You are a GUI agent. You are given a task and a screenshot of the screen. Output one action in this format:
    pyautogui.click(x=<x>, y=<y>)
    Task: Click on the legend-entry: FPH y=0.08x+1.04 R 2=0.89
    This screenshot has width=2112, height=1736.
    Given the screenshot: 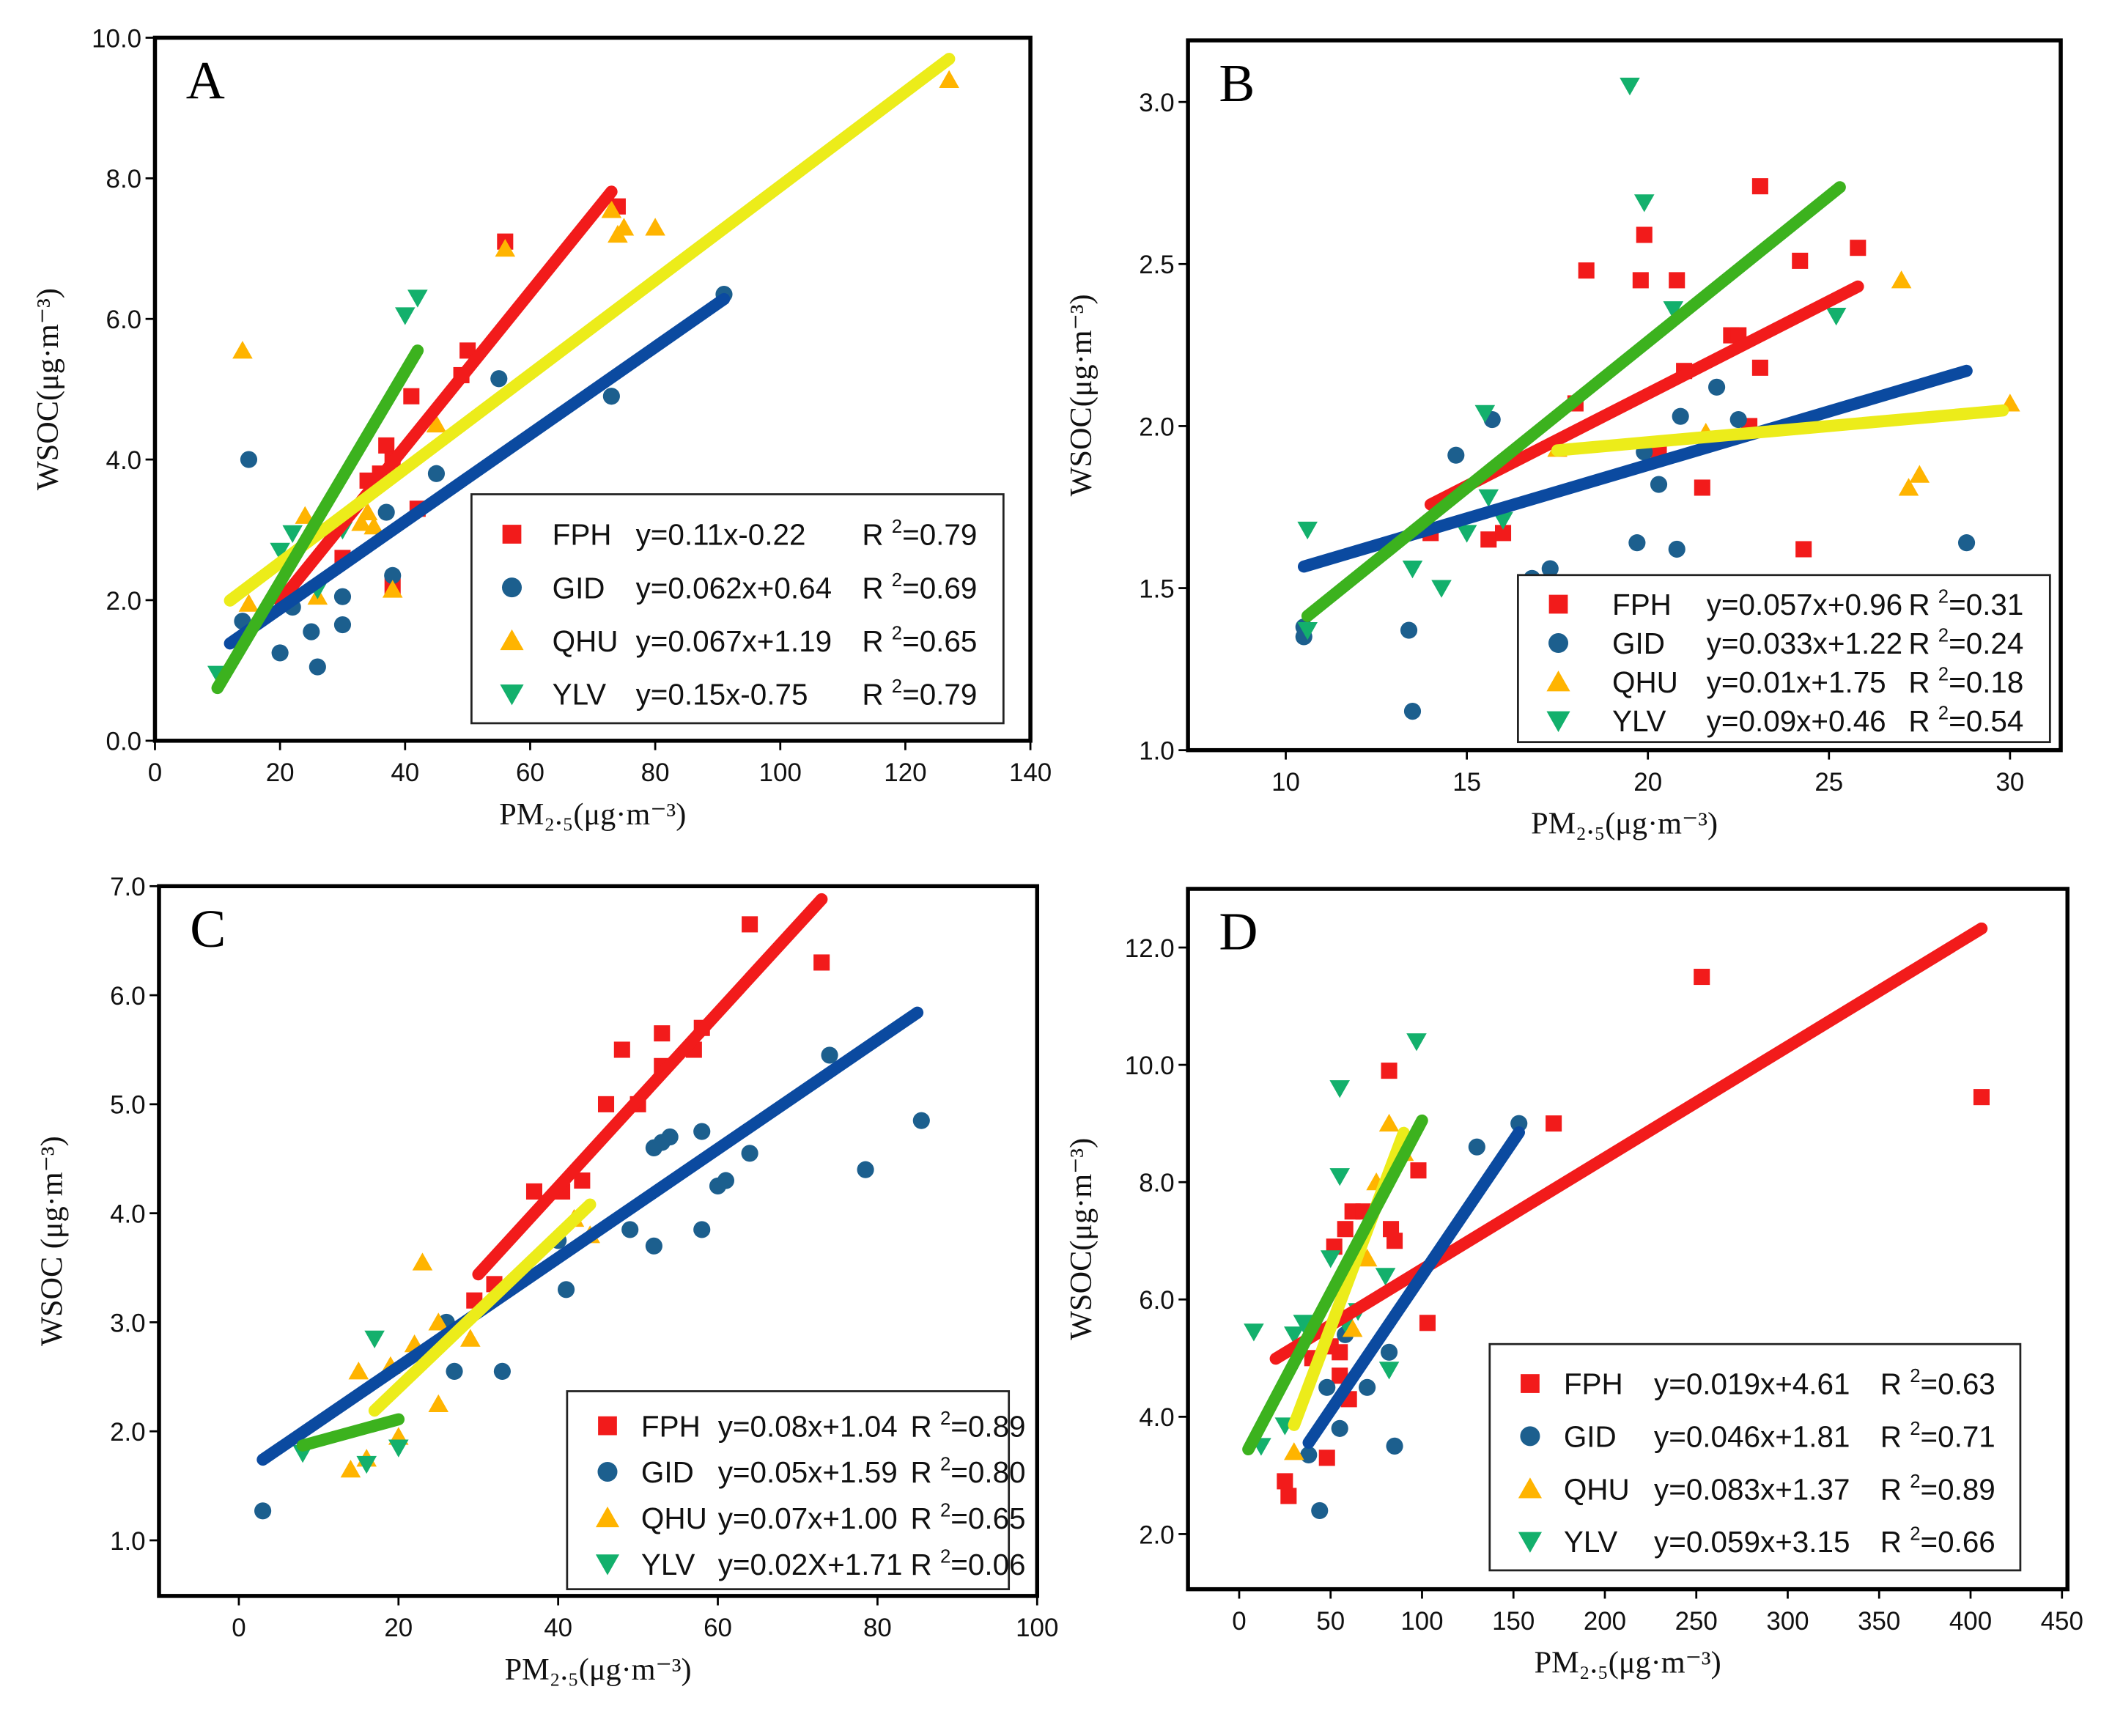 What is the action you would take?
    pyautogui.click(x=812, y=1425)
    